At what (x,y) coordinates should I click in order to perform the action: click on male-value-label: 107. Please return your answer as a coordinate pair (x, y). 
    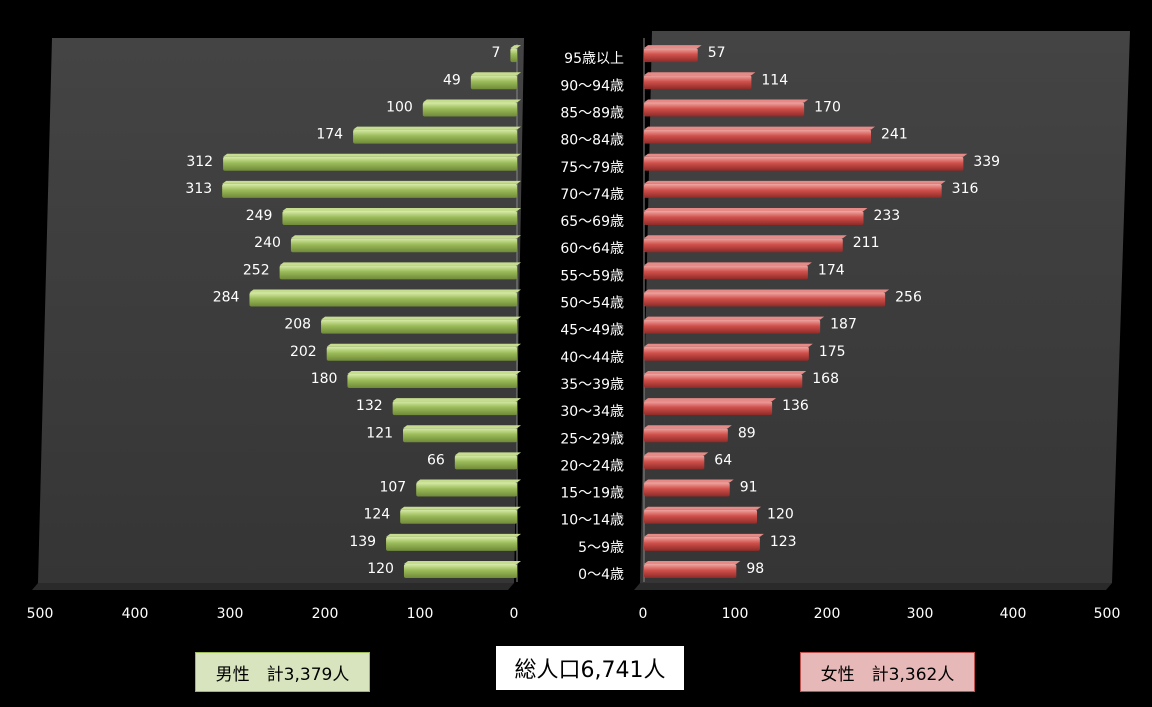
    Looking at the image, I should click on (392, 488).